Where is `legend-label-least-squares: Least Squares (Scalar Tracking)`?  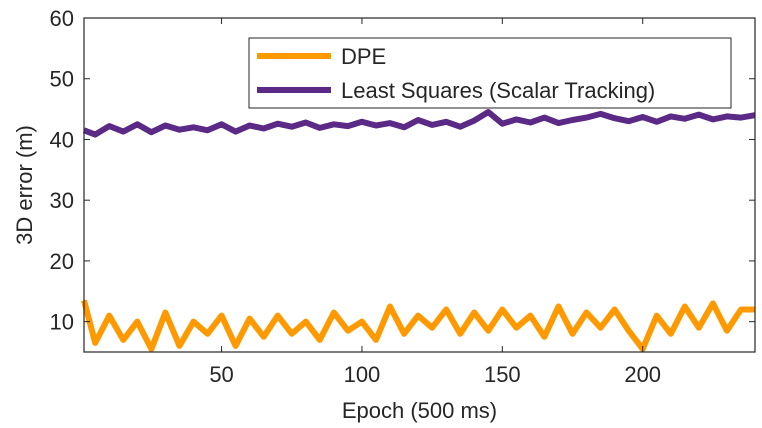
legend-label-least-squares: Least Squares (Scalar Tracking) is located at coordinates (498, 90).